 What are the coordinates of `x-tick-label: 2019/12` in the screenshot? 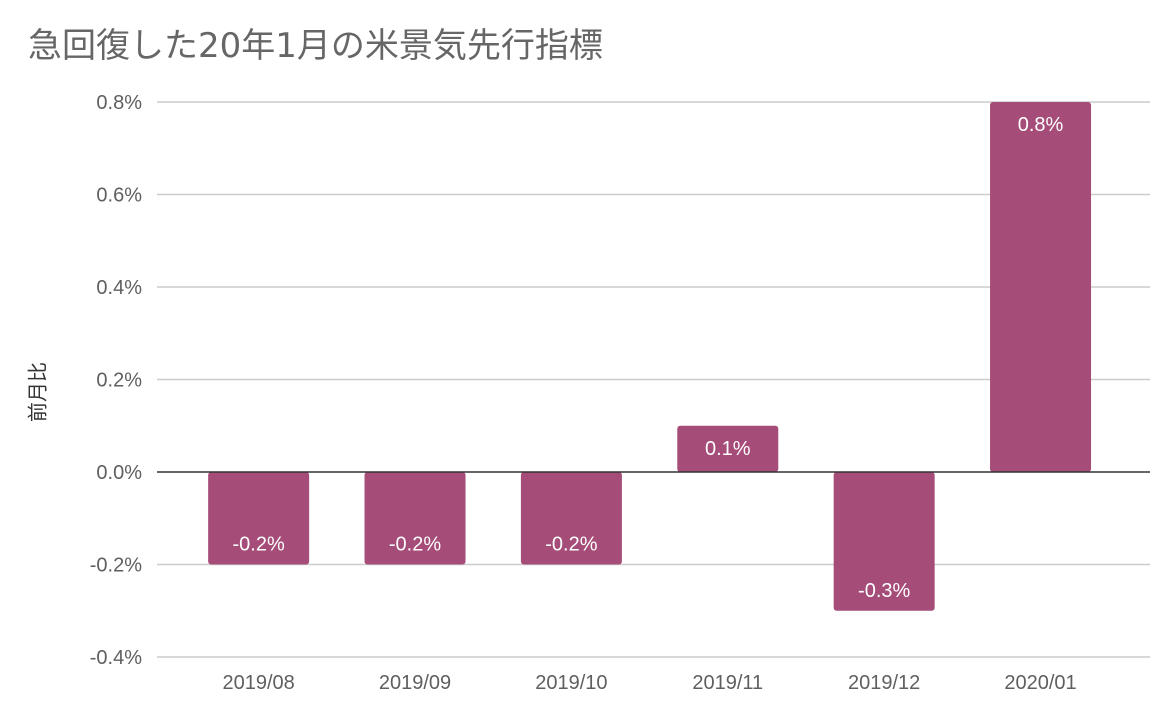 It's located at (884, 683).